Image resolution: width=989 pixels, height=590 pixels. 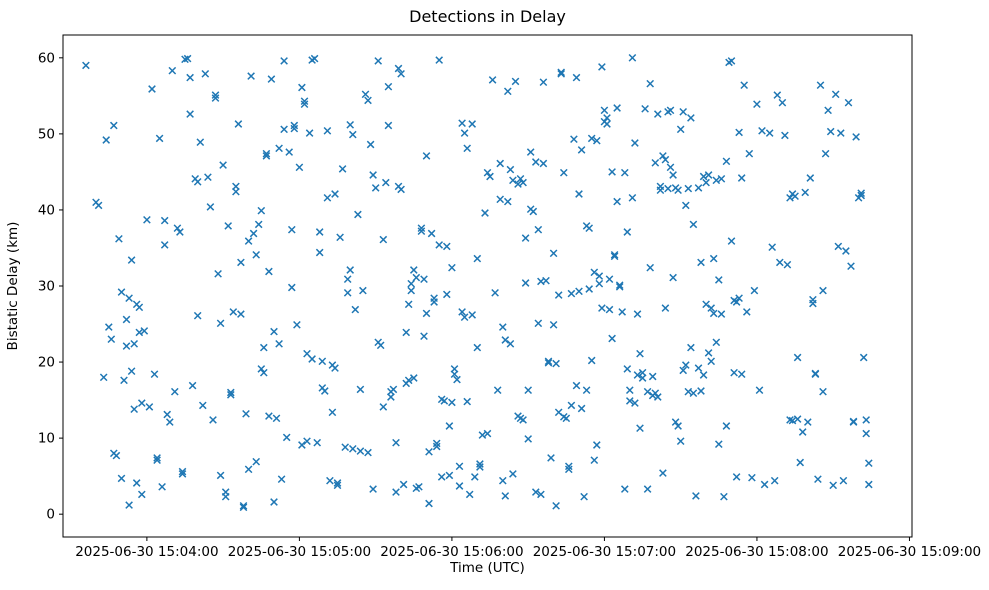 I want to click on chart-title: Detections in Delay, so click(x=487, y=16).